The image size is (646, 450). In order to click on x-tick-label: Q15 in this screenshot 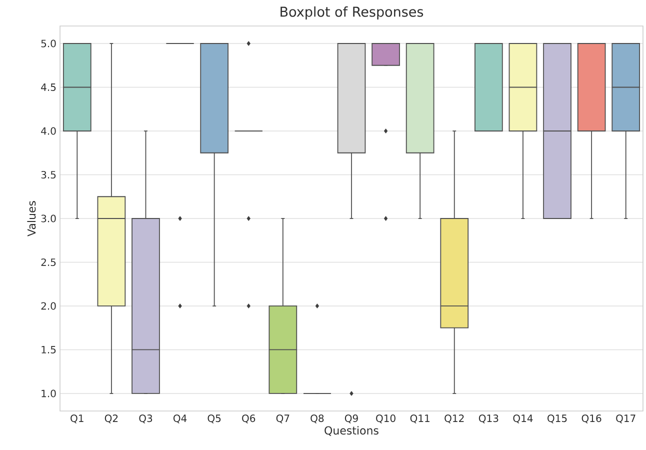, I will do `click(557, 419)`.